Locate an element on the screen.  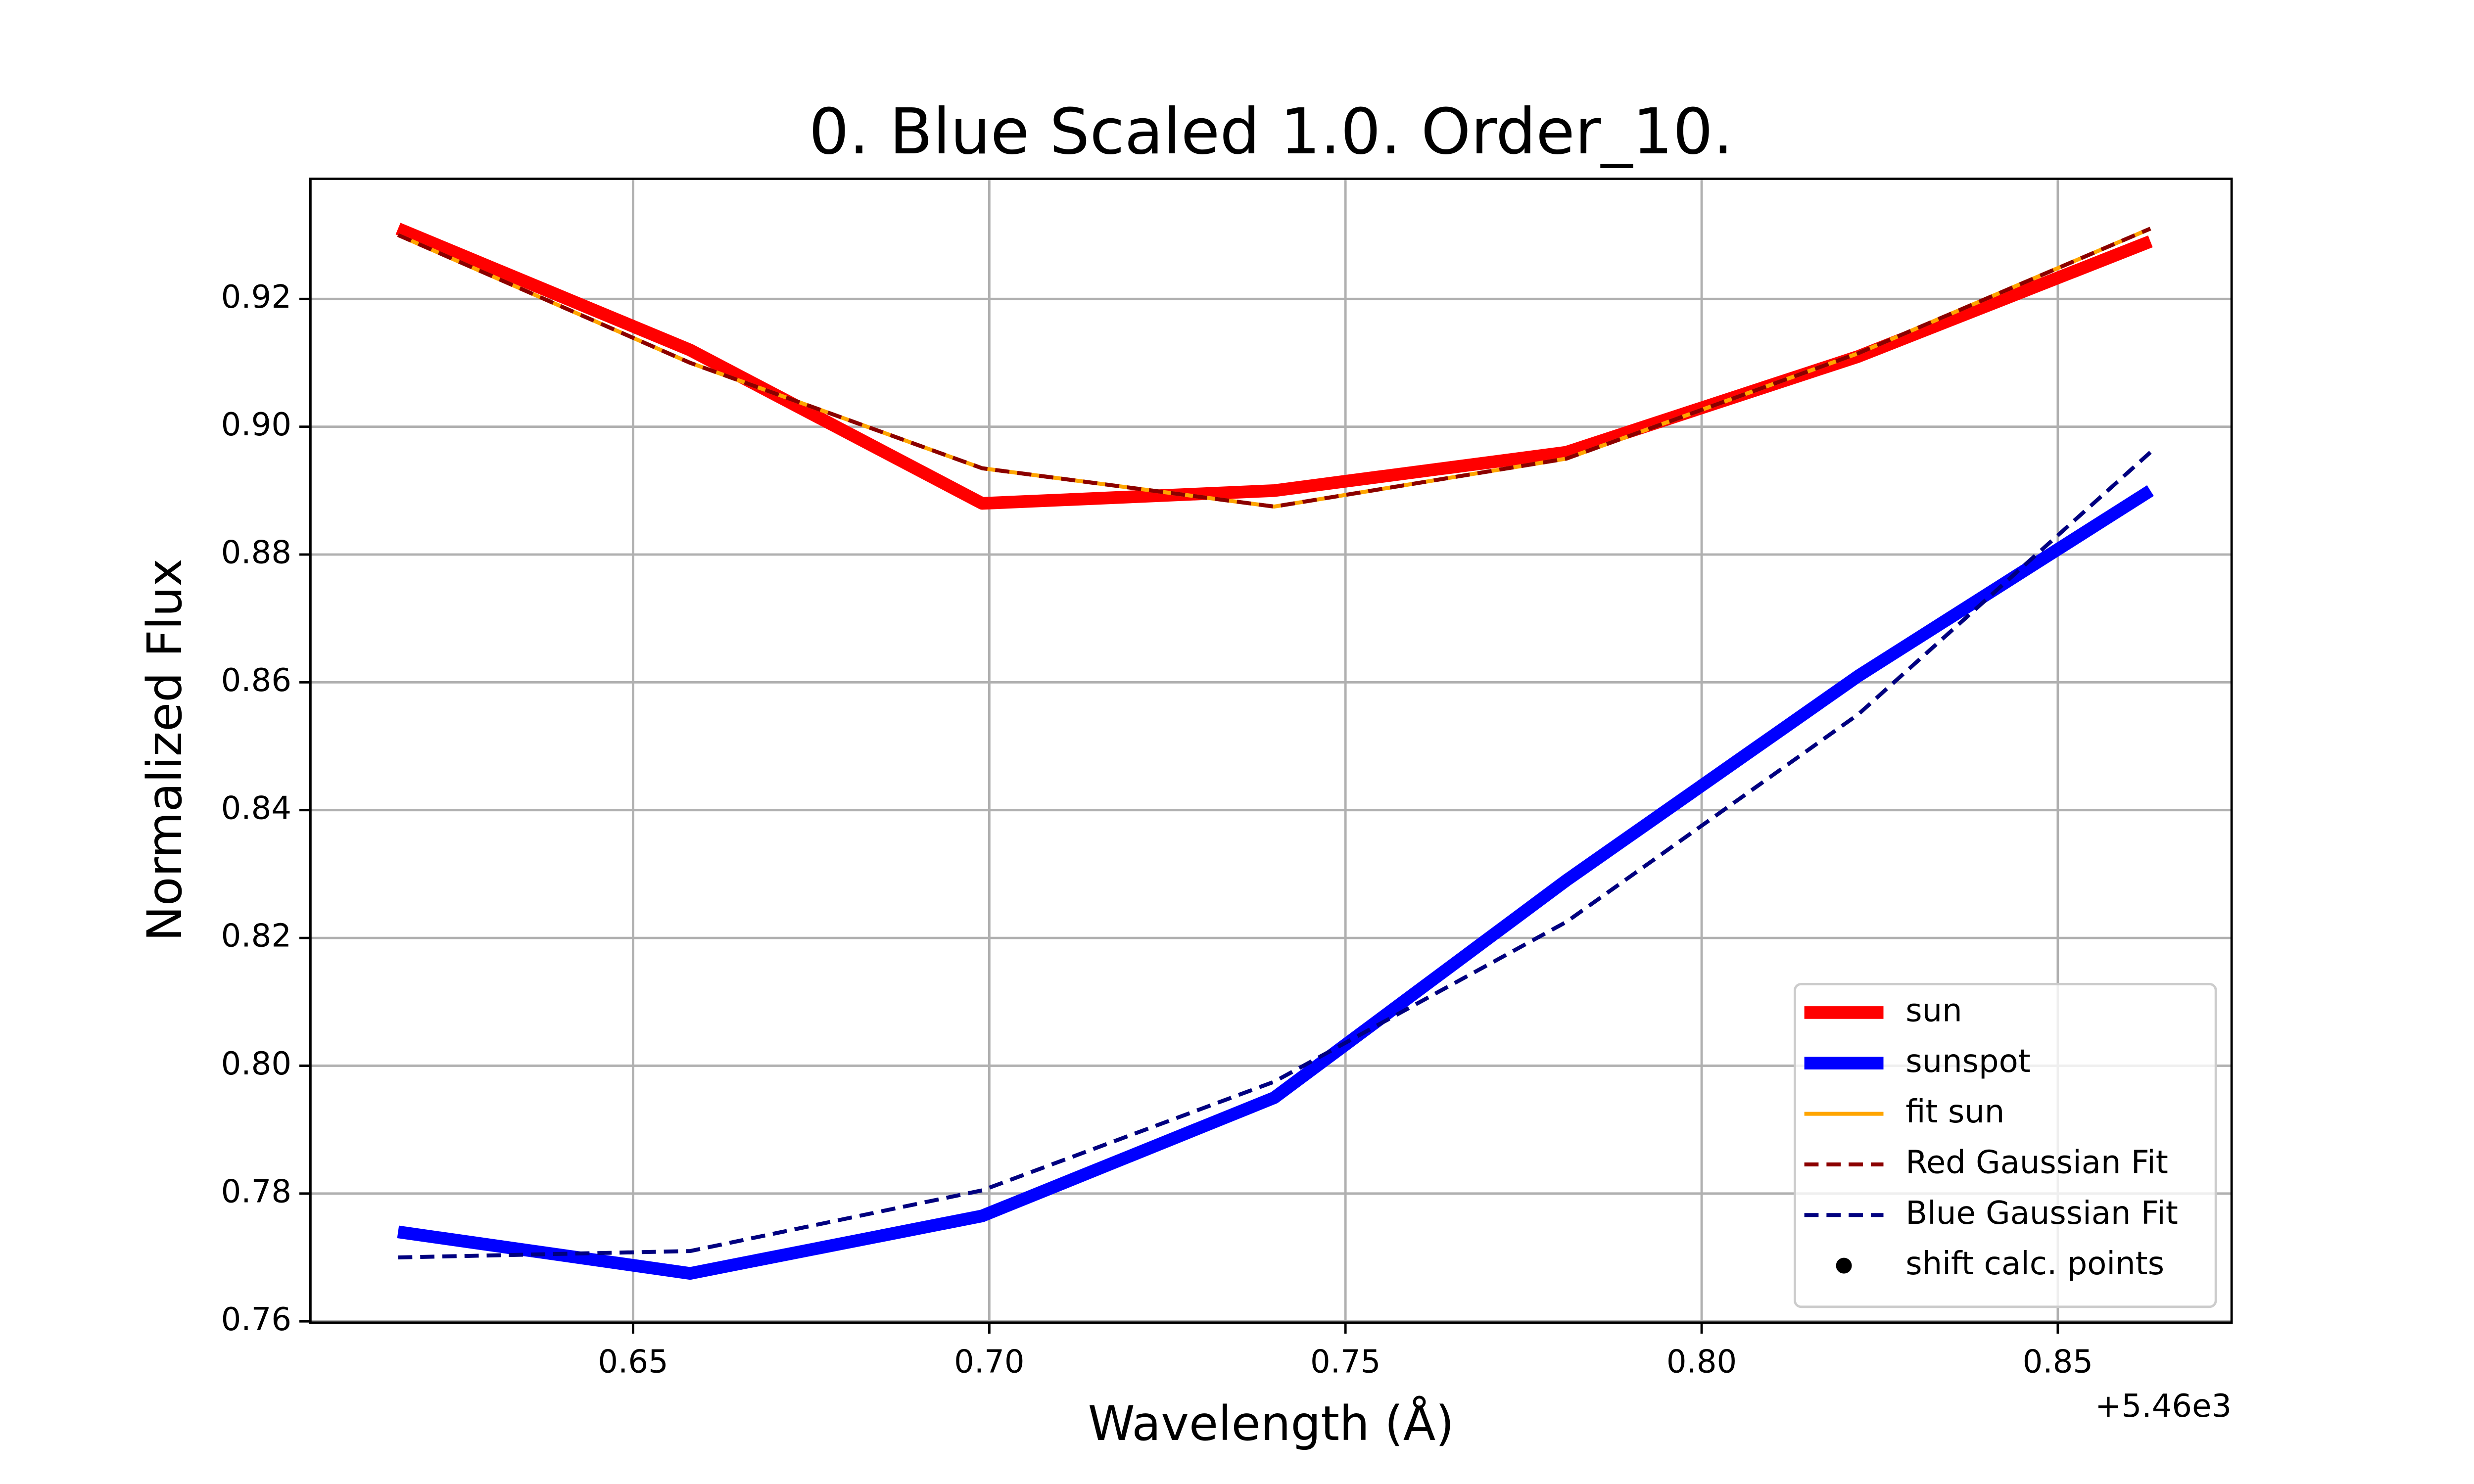
legend-label: fit sun is located at coordinates (1955, 1112).